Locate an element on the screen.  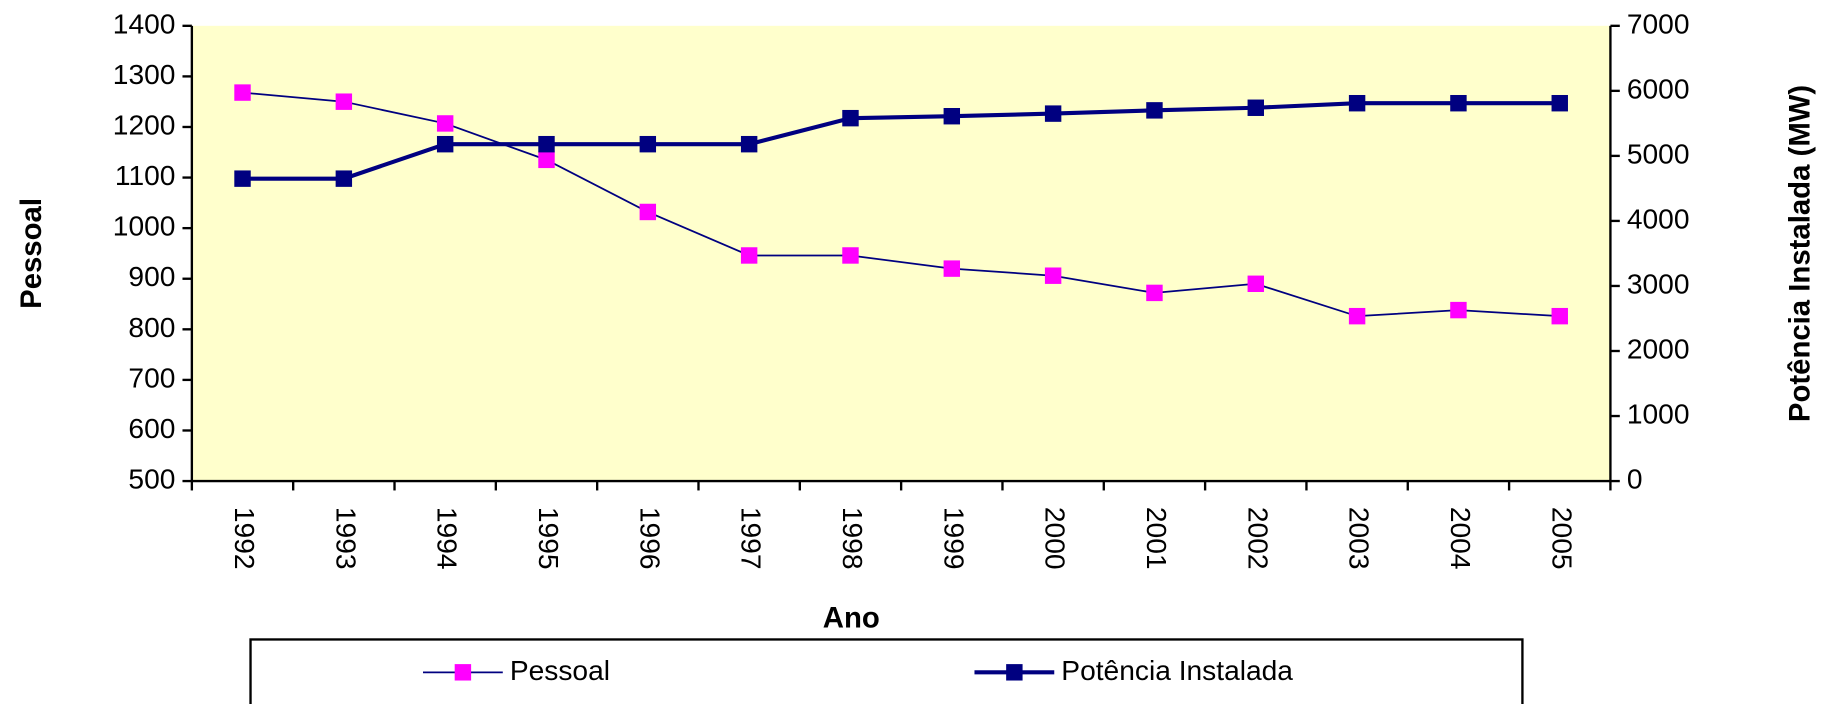
y2-tick-label: 4000 is located at coordinates (1658, 218).